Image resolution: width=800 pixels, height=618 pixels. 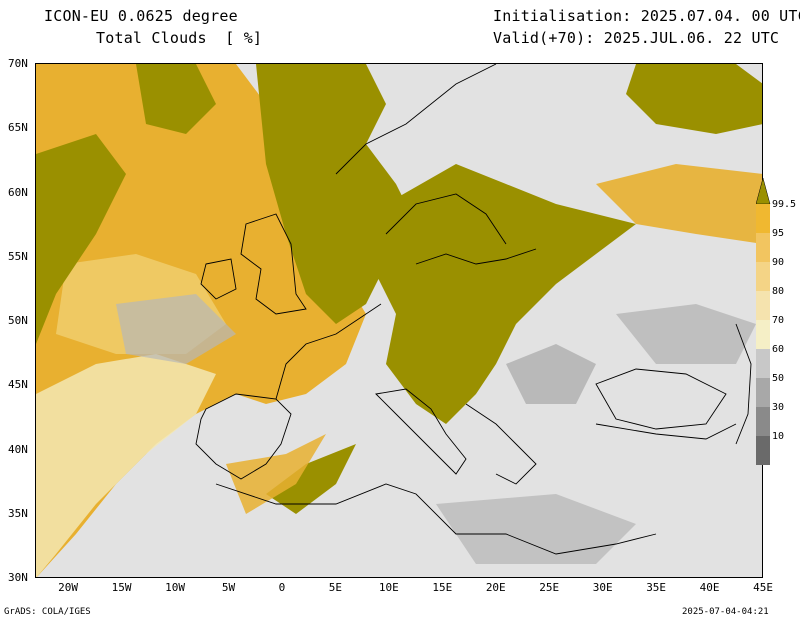 What do you see at coordinates (311, 479) in the screenshot?
I see `overcast-north-africa` at bounding box center [311, 479].